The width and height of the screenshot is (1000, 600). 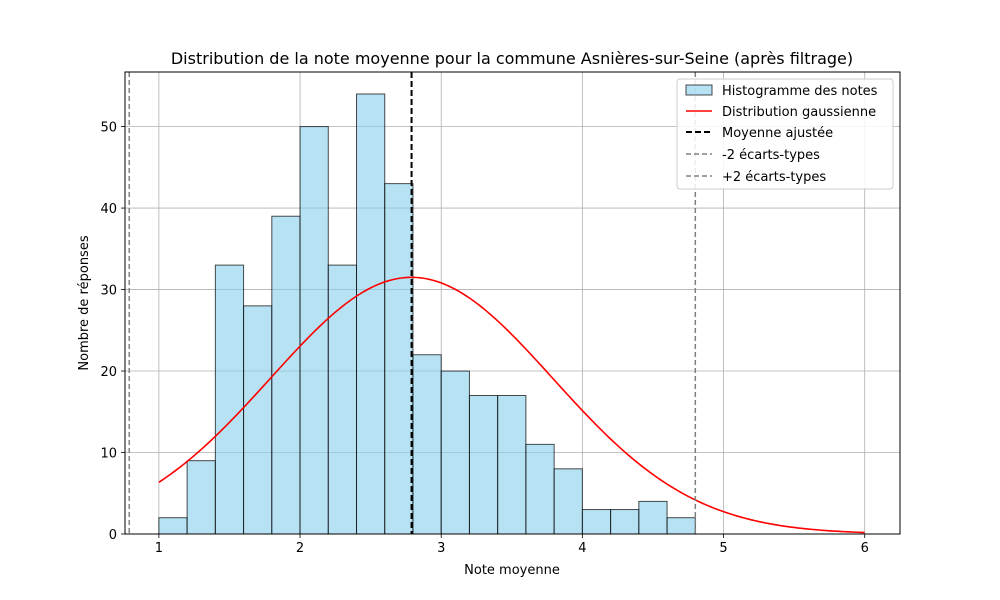 I want to click on y-tick-label: 40, so click(x=108, y=209).